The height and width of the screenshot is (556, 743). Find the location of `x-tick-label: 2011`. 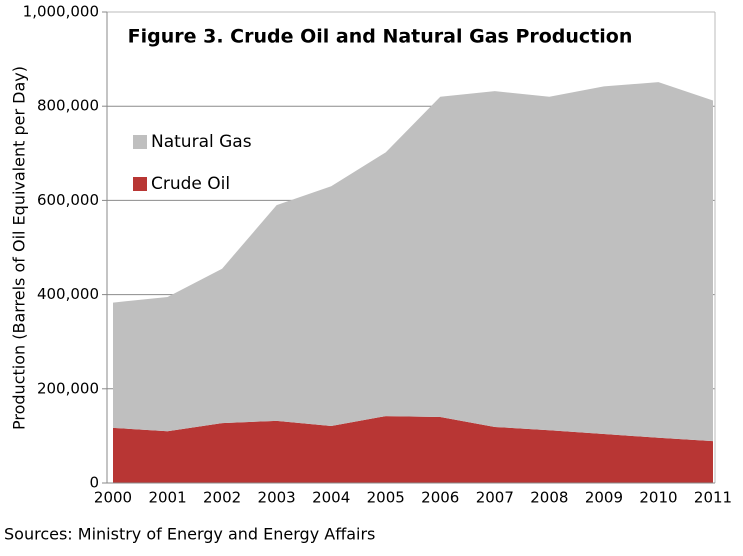

x-tick-label: 2011 is located at coordinates (713, 498).